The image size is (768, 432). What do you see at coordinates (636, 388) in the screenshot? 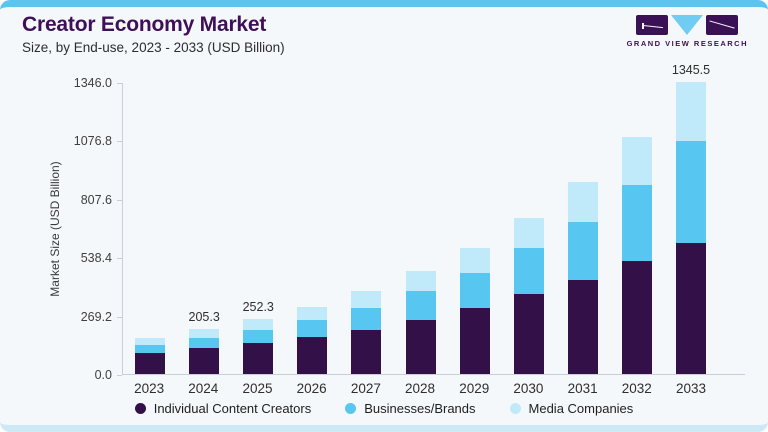
I see `x-tick-label-2032: 2032` at bounding box center [636, 388].